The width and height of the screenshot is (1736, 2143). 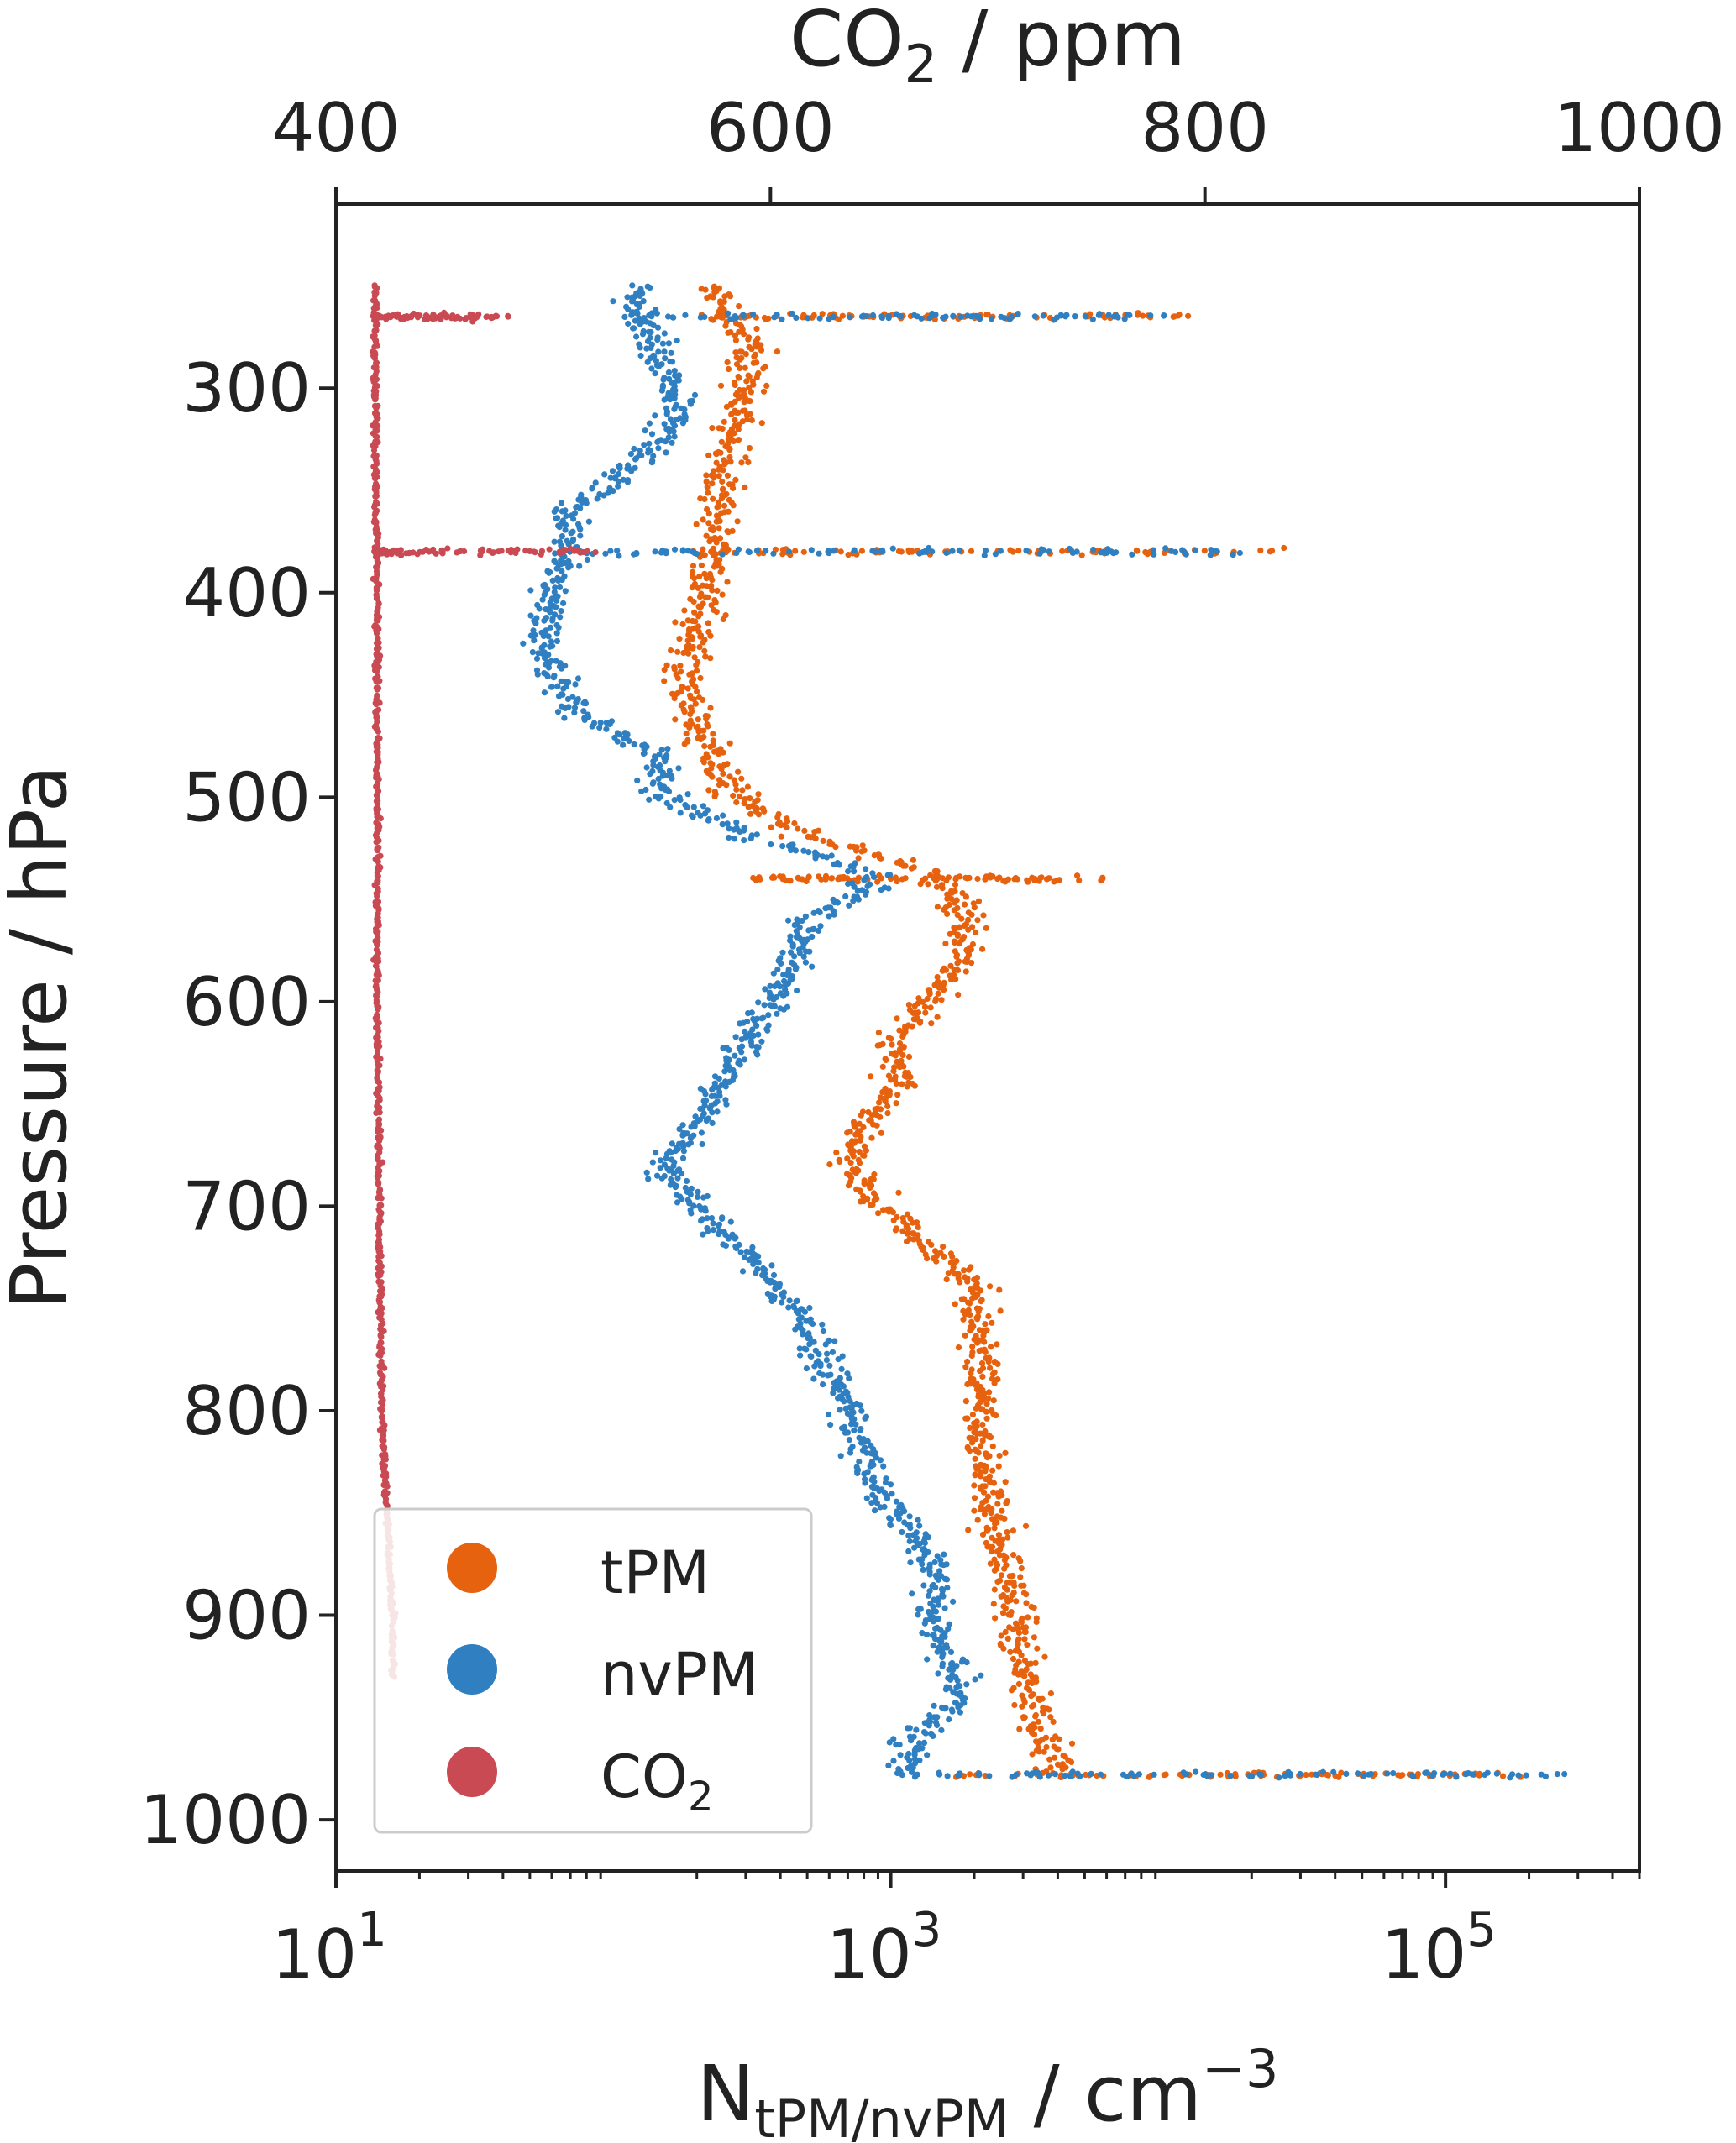 What do you see at coordinates (472, 1669) in the screenshot?
I see `legend-marker-nvpm` at bounding box center [472, 1669].